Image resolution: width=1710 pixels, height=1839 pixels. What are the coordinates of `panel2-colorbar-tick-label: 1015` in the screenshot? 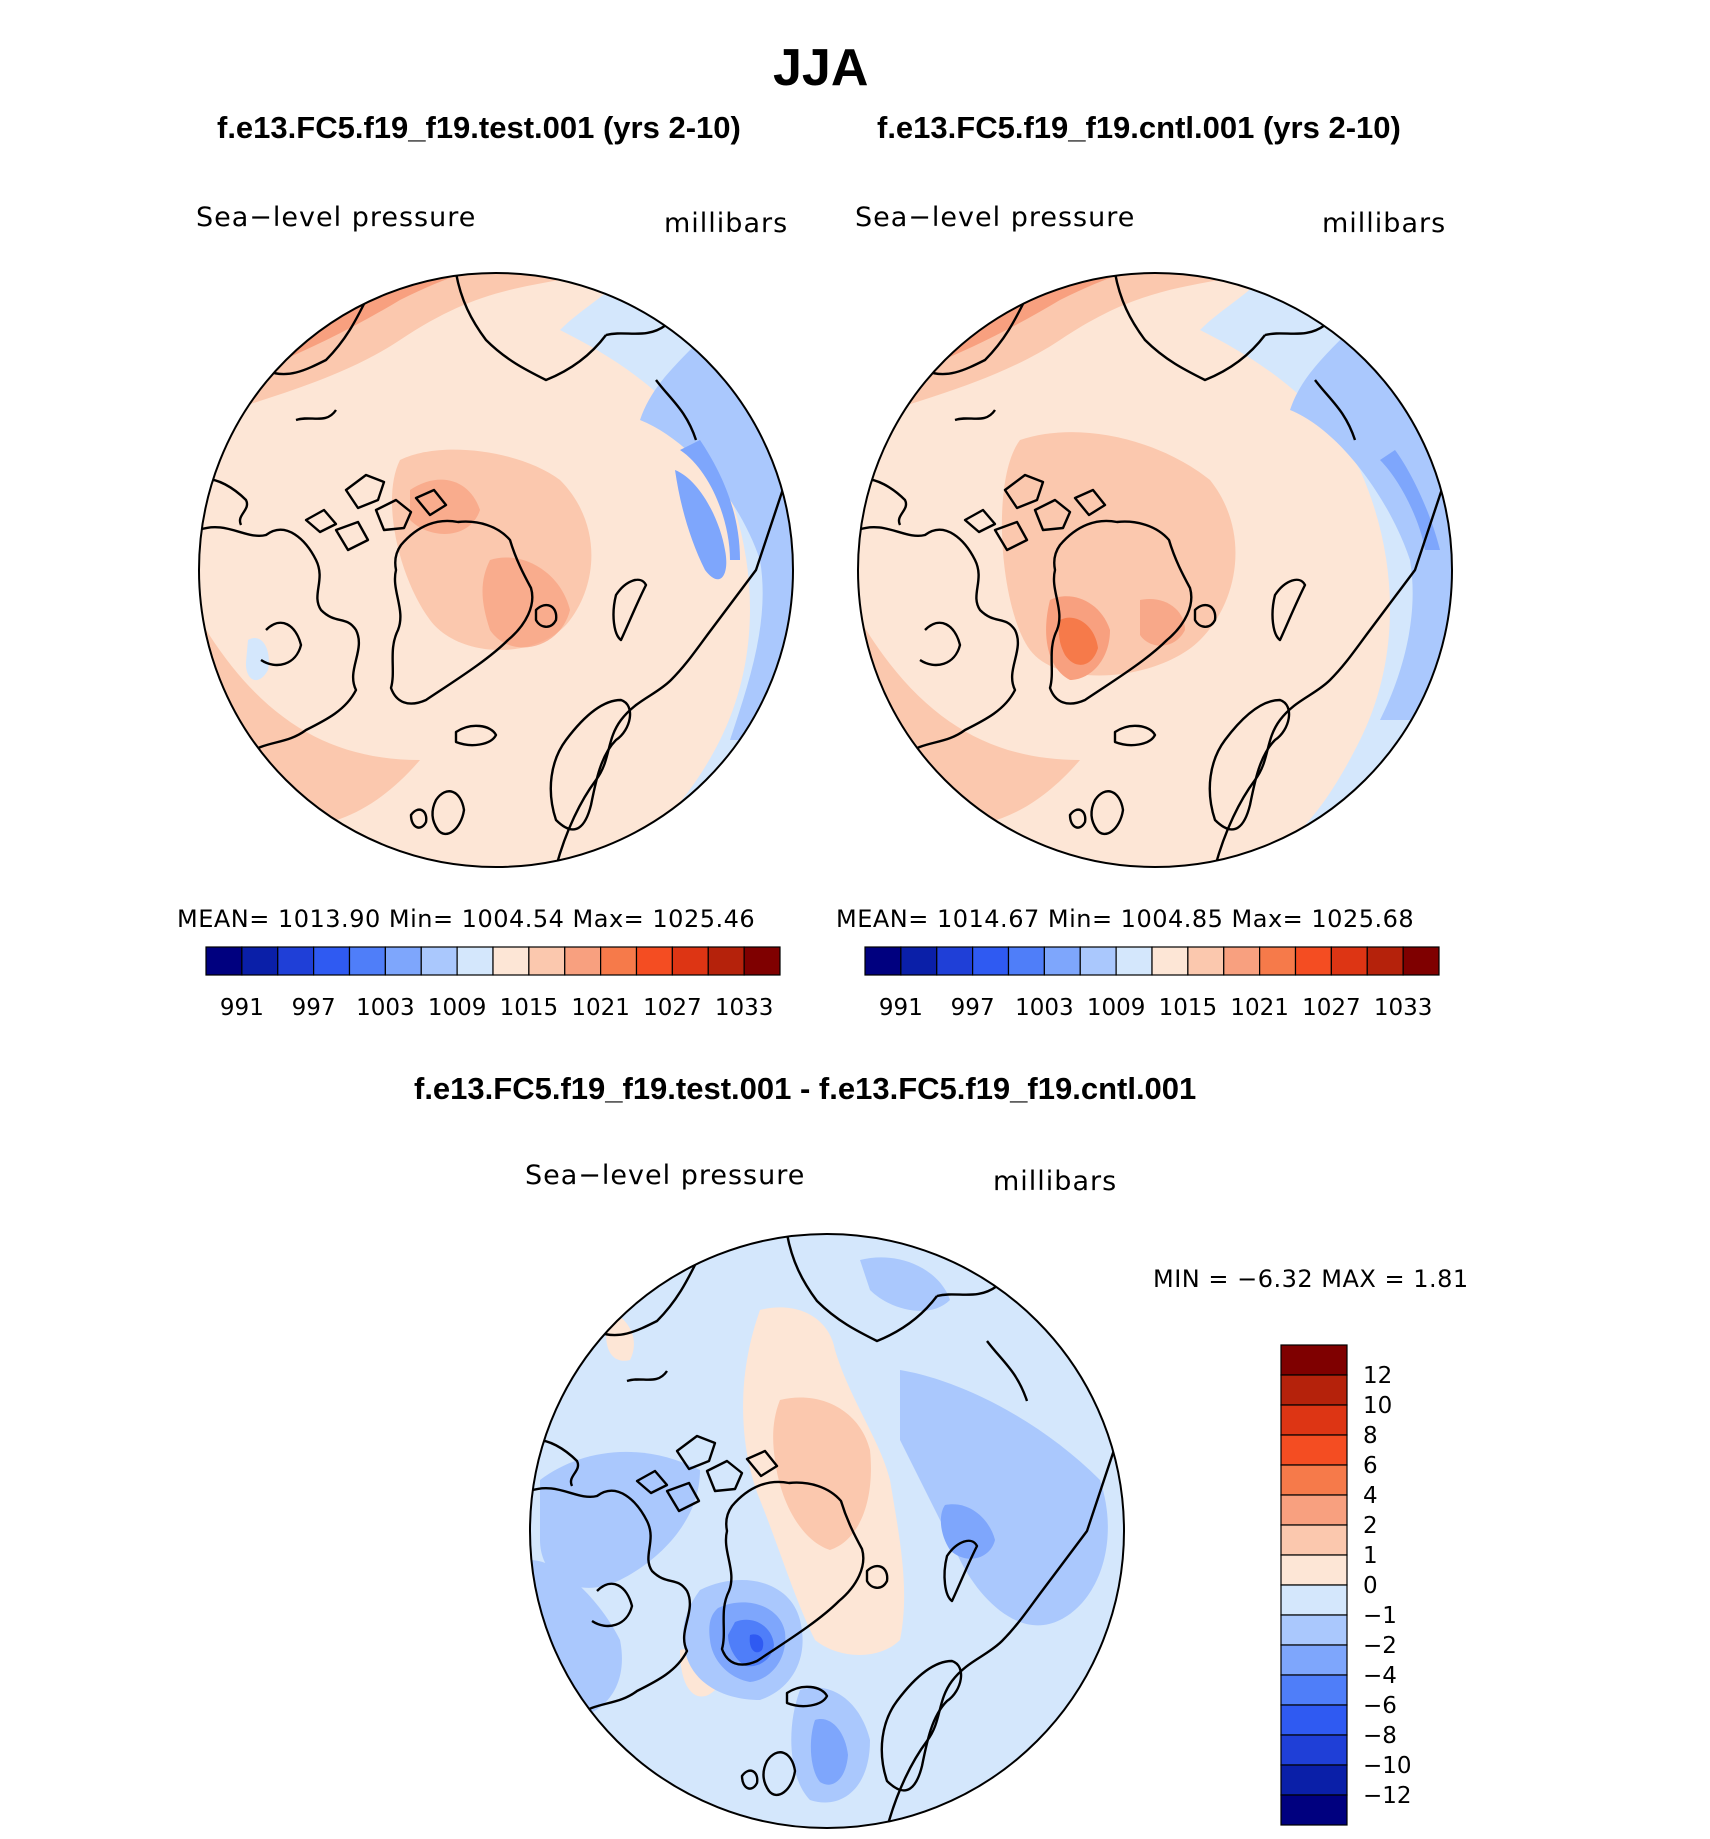 It's located at (1188, 1008).